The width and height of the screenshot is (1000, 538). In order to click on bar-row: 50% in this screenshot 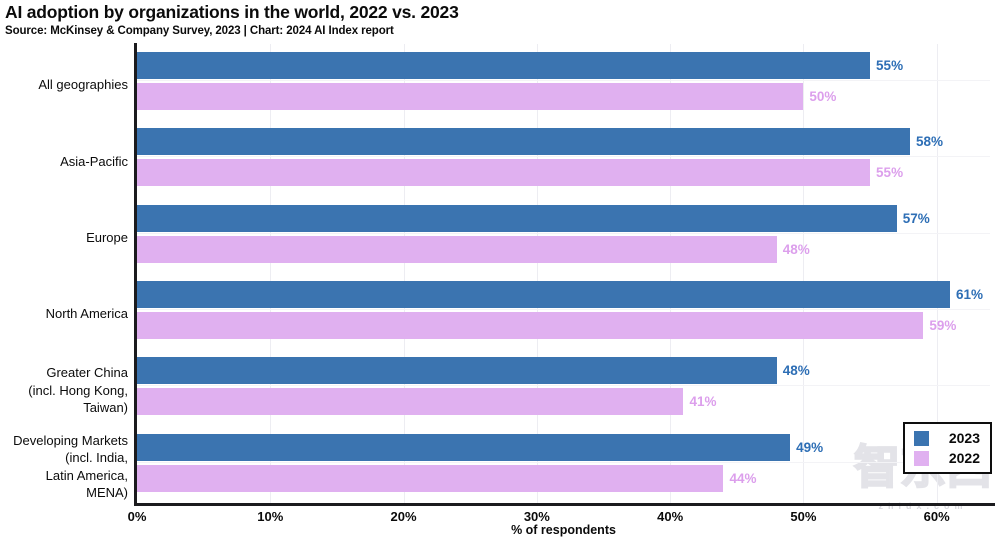, I will do `click(563, 96)`.